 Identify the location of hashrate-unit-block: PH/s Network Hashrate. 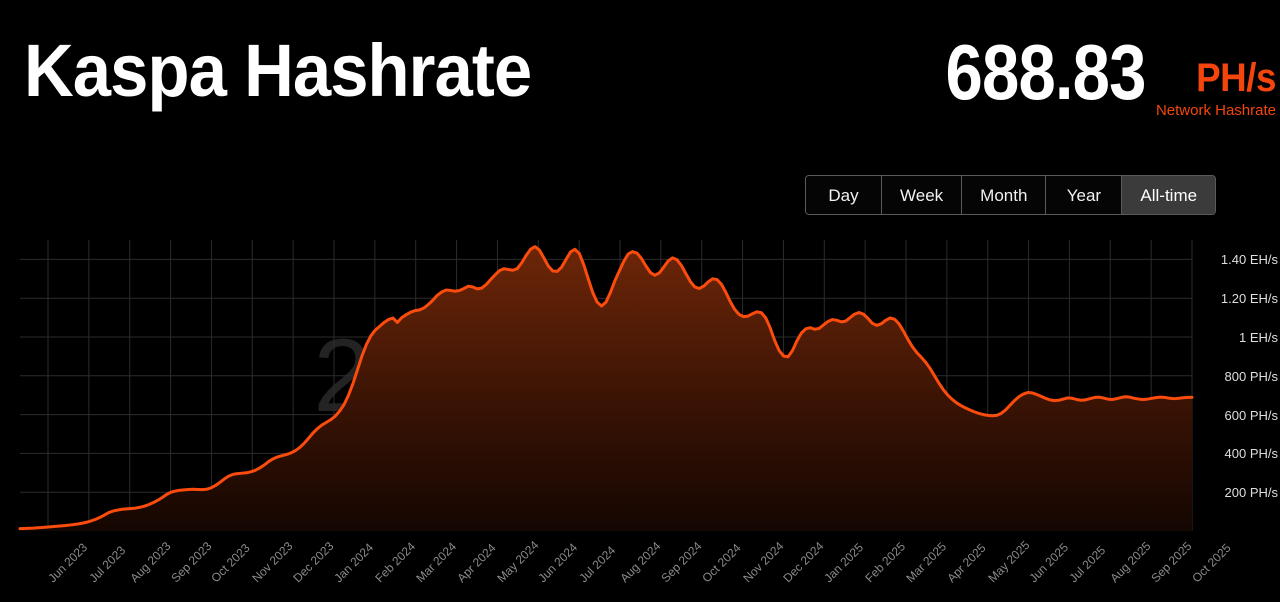
(1216, 75).